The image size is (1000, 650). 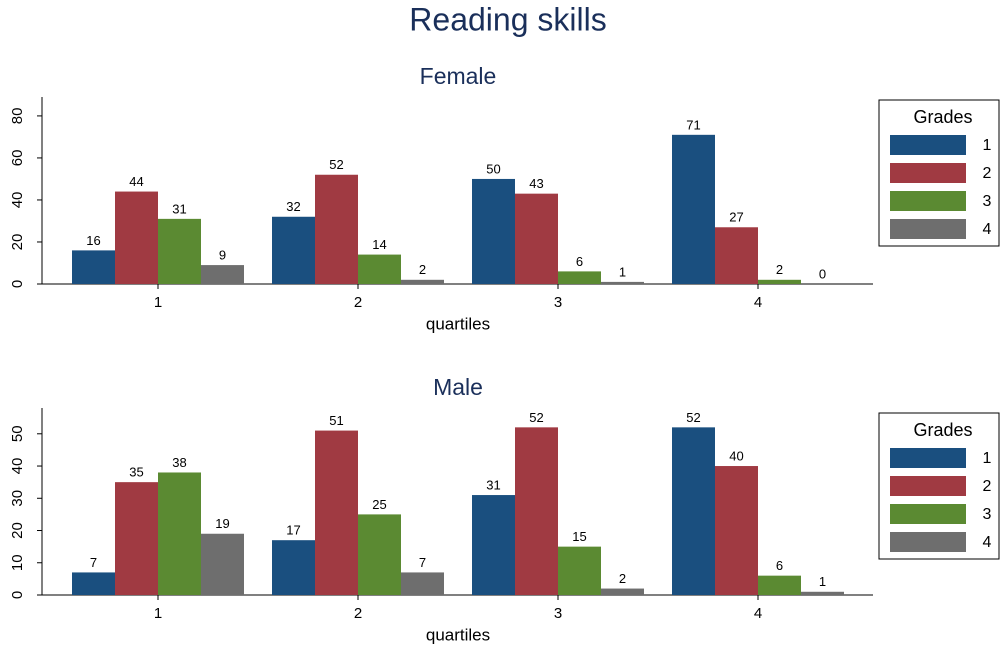 What do you see at coordinates (693, 124) in the screenshot?
I see `value-label: 71` at bounding box center [693, 124].